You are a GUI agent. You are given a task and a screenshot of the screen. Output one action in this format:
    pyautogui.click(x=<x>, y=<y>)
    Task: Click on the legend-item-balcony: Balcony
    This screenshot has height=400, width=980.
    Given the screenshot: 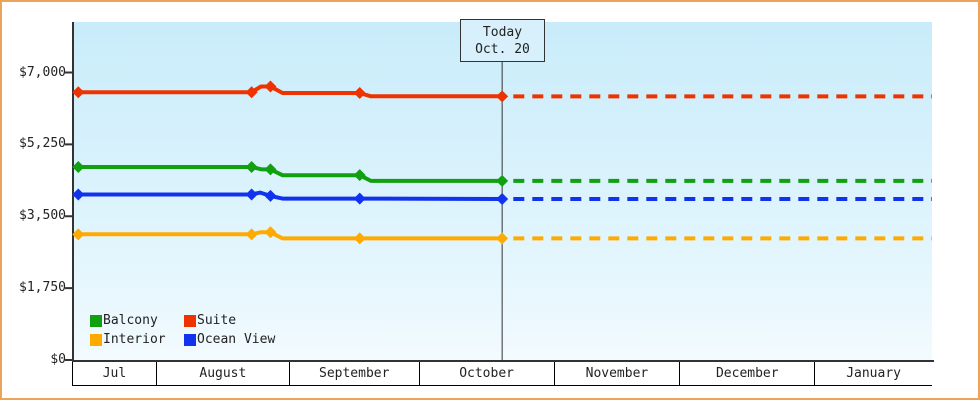 What is the action you would take?
    pyautogui.click(x=137, y=320)
    